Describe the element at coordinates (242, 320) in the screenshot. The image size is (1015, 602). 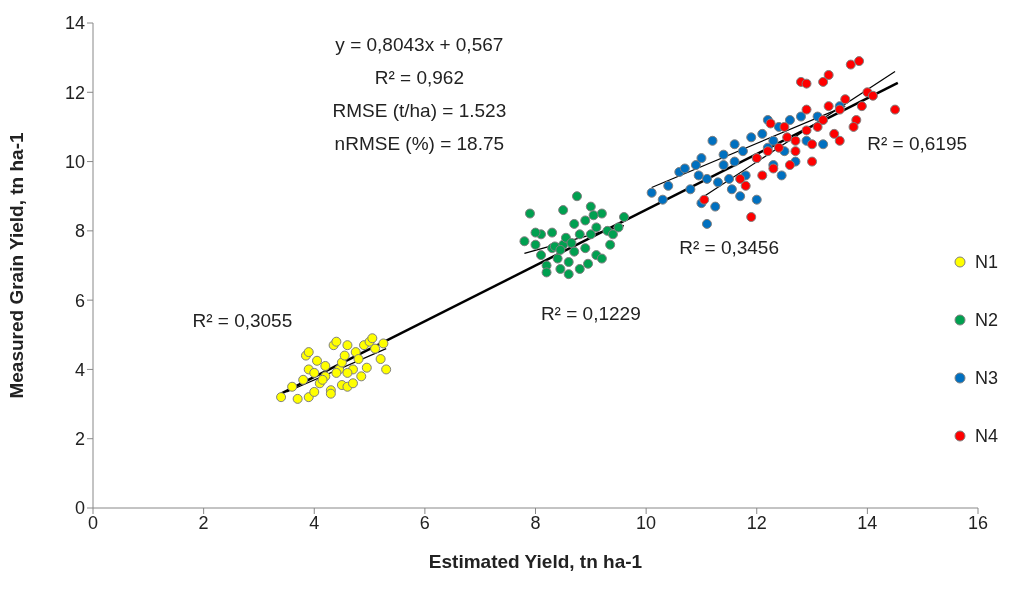
I see `annotation: R² = 0,3055` at that location.